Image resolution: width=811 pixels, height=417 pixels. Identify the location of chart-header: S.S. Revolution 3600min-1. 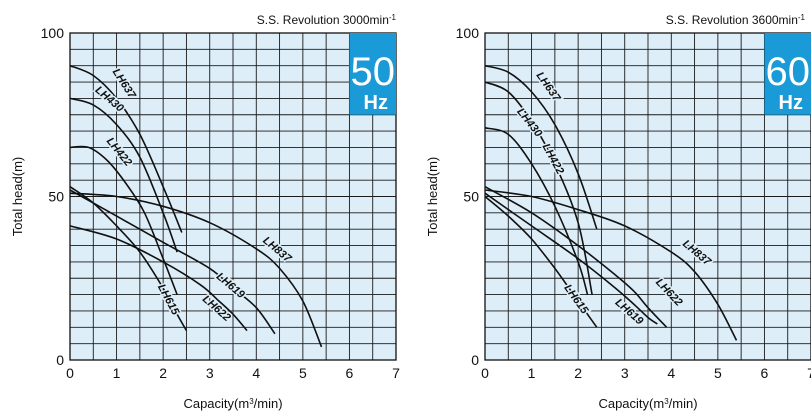
(736, 20).